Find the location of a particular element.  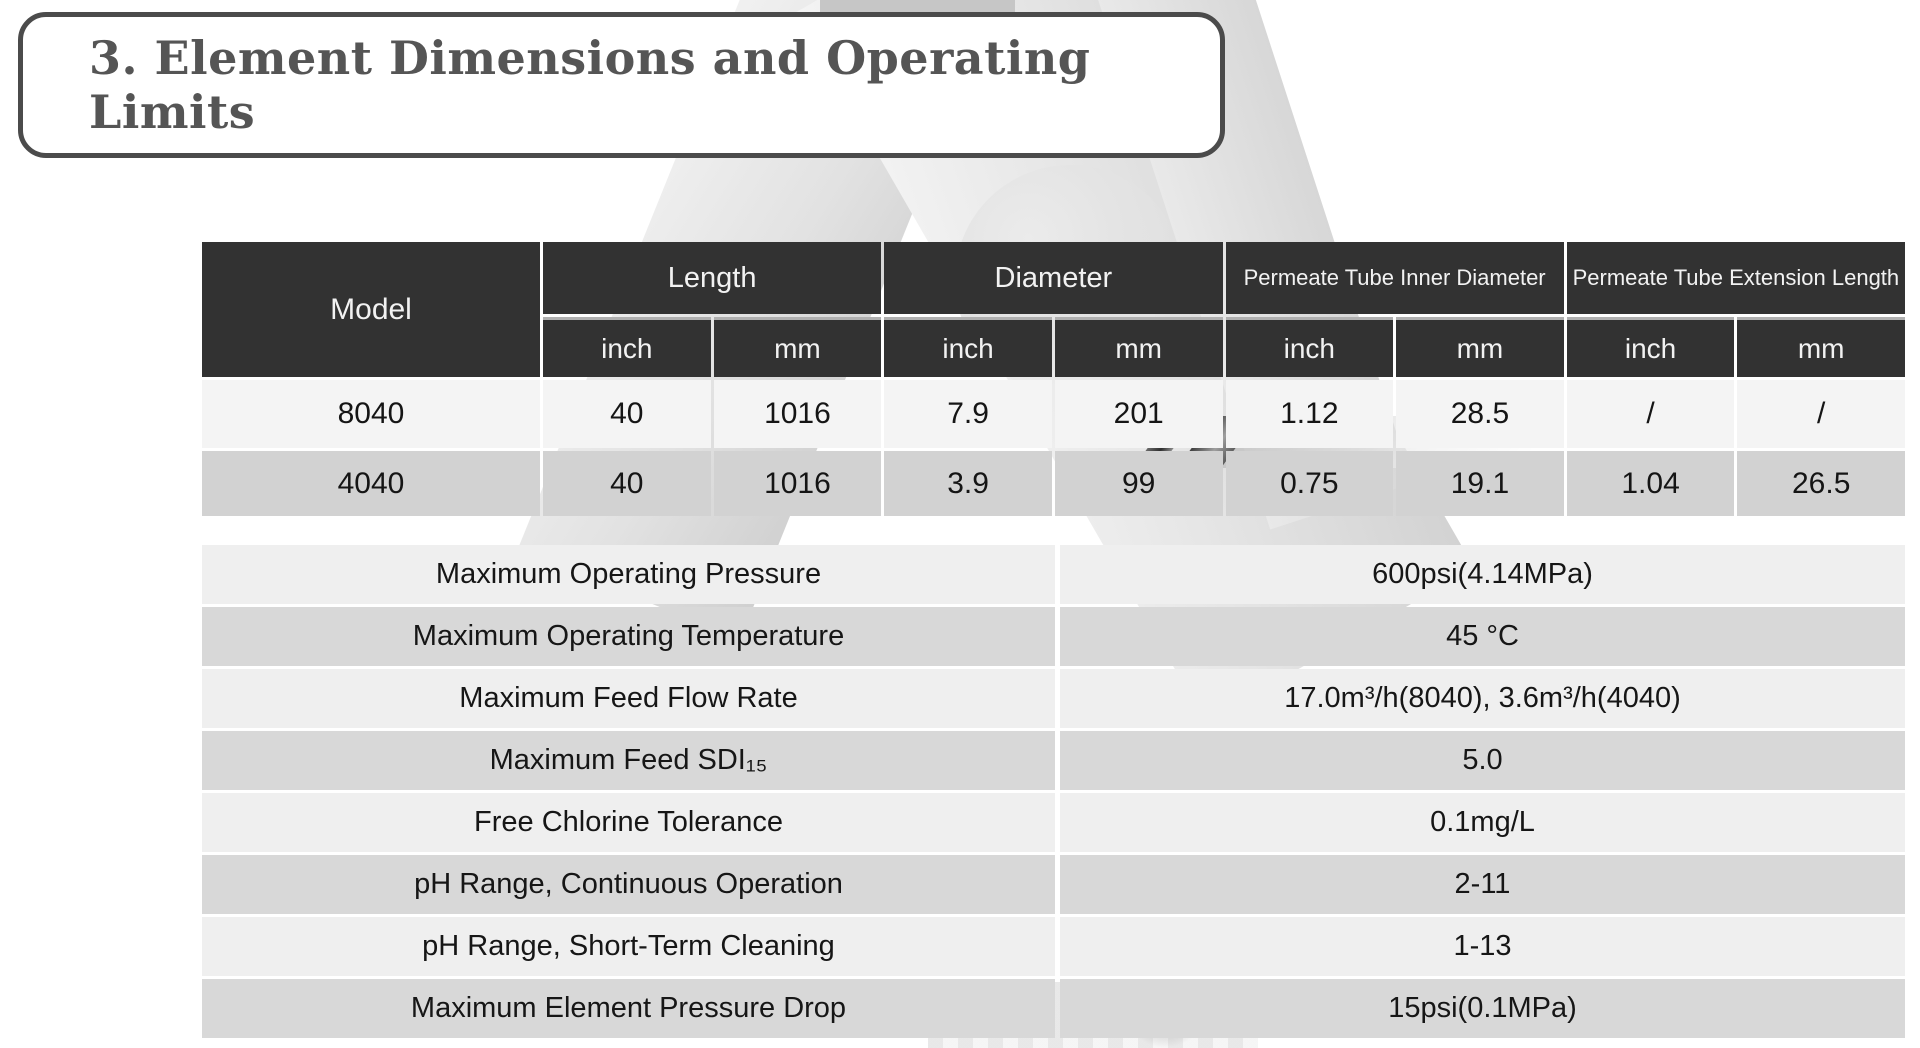

limit-label: Maximum Element Pressure Drop is located at coordinates (628, 1008).